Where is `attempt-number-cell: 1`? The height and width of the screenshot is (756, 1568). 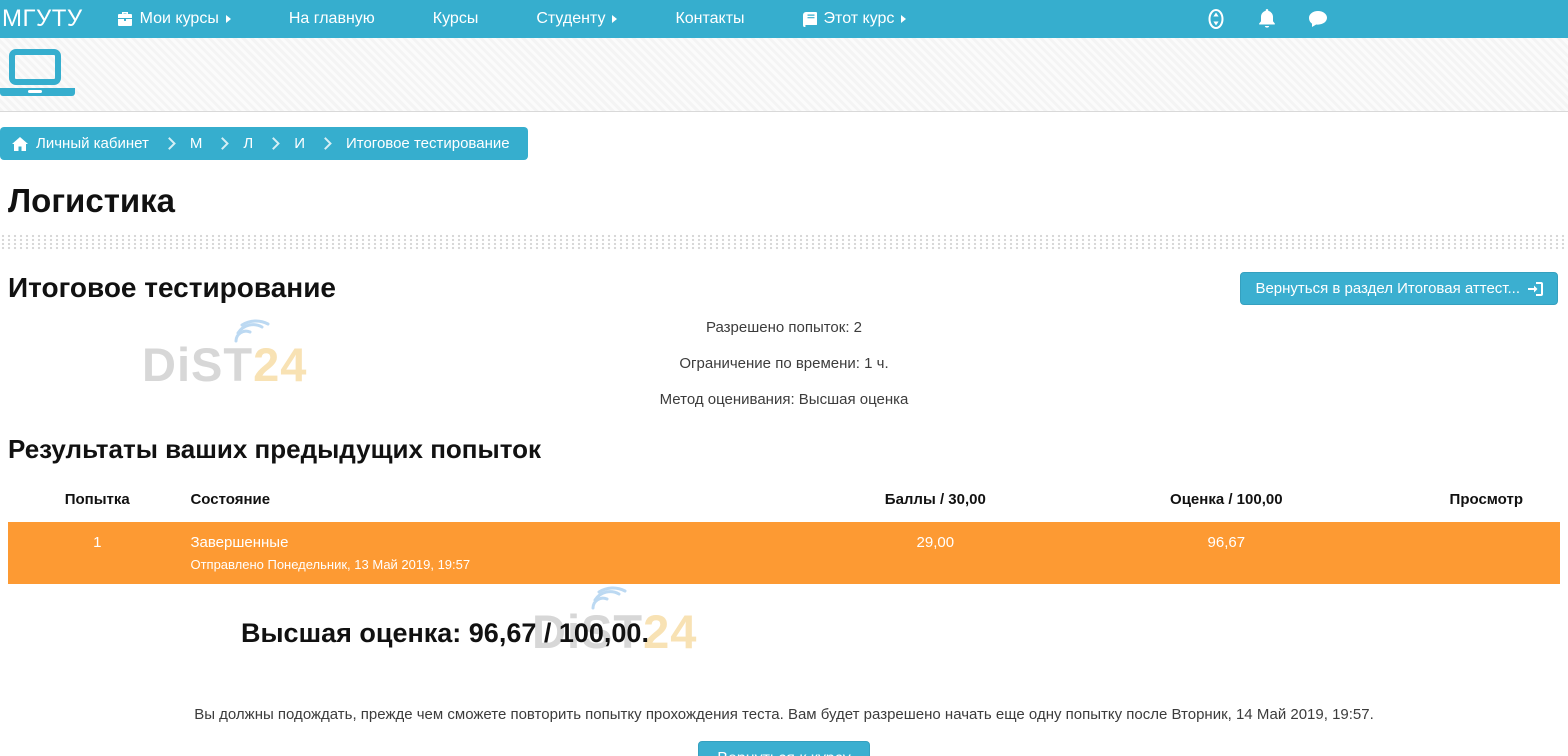 attempt-number-cell: 1 is located at coordinates (97, 553).